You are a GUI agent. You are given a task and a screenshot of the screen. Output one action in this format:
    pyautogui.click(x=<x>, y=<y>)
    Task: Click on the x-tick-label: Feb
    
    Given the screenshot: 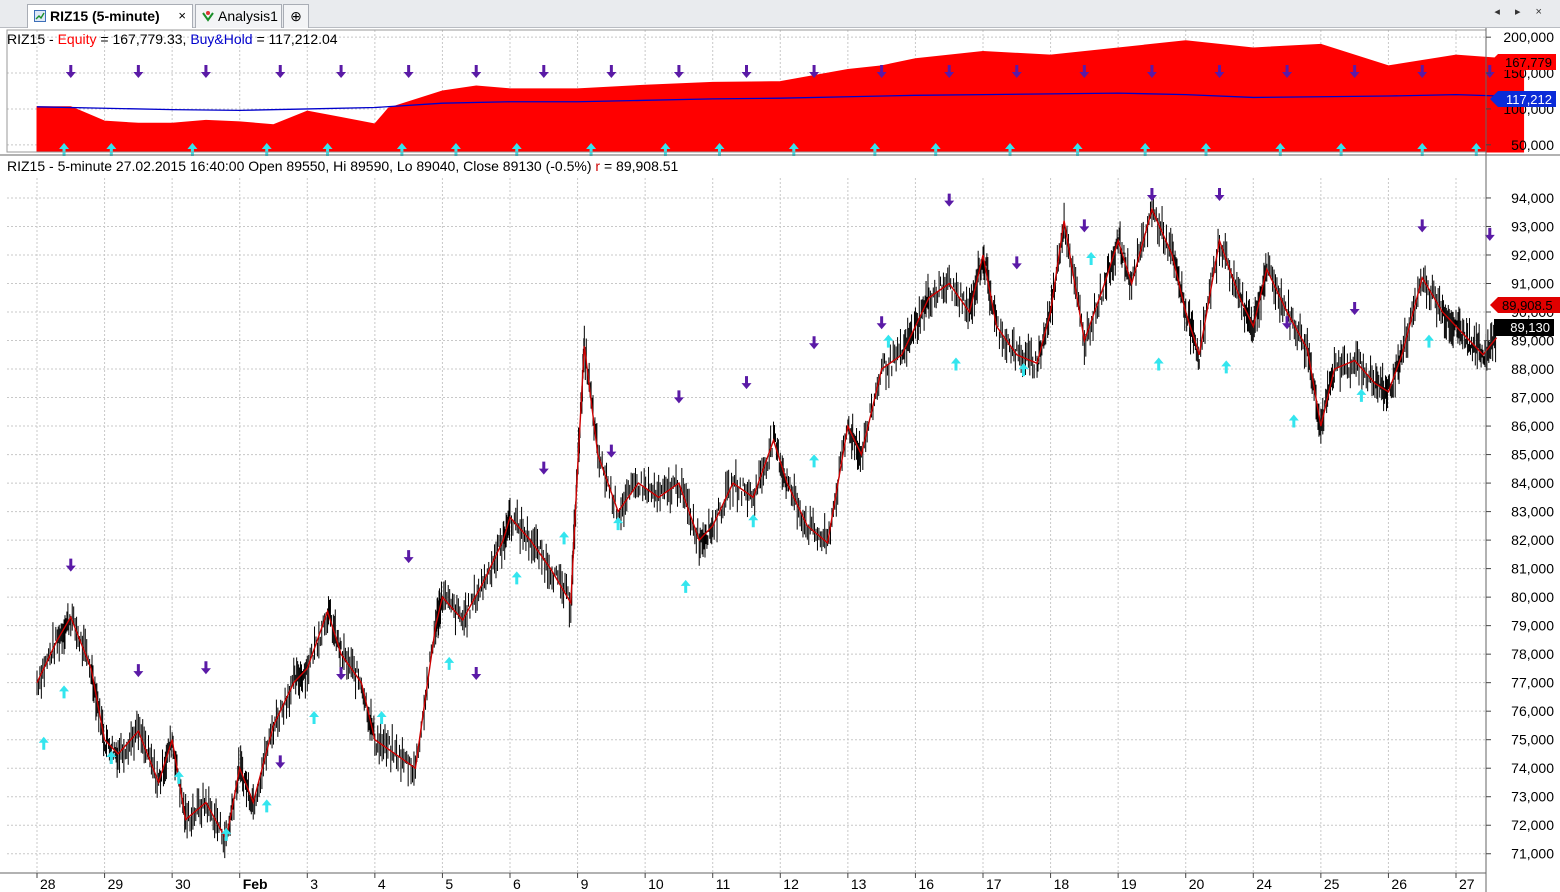 What is the action you would take?
    pyautogui.click(x=255, y=884)
    